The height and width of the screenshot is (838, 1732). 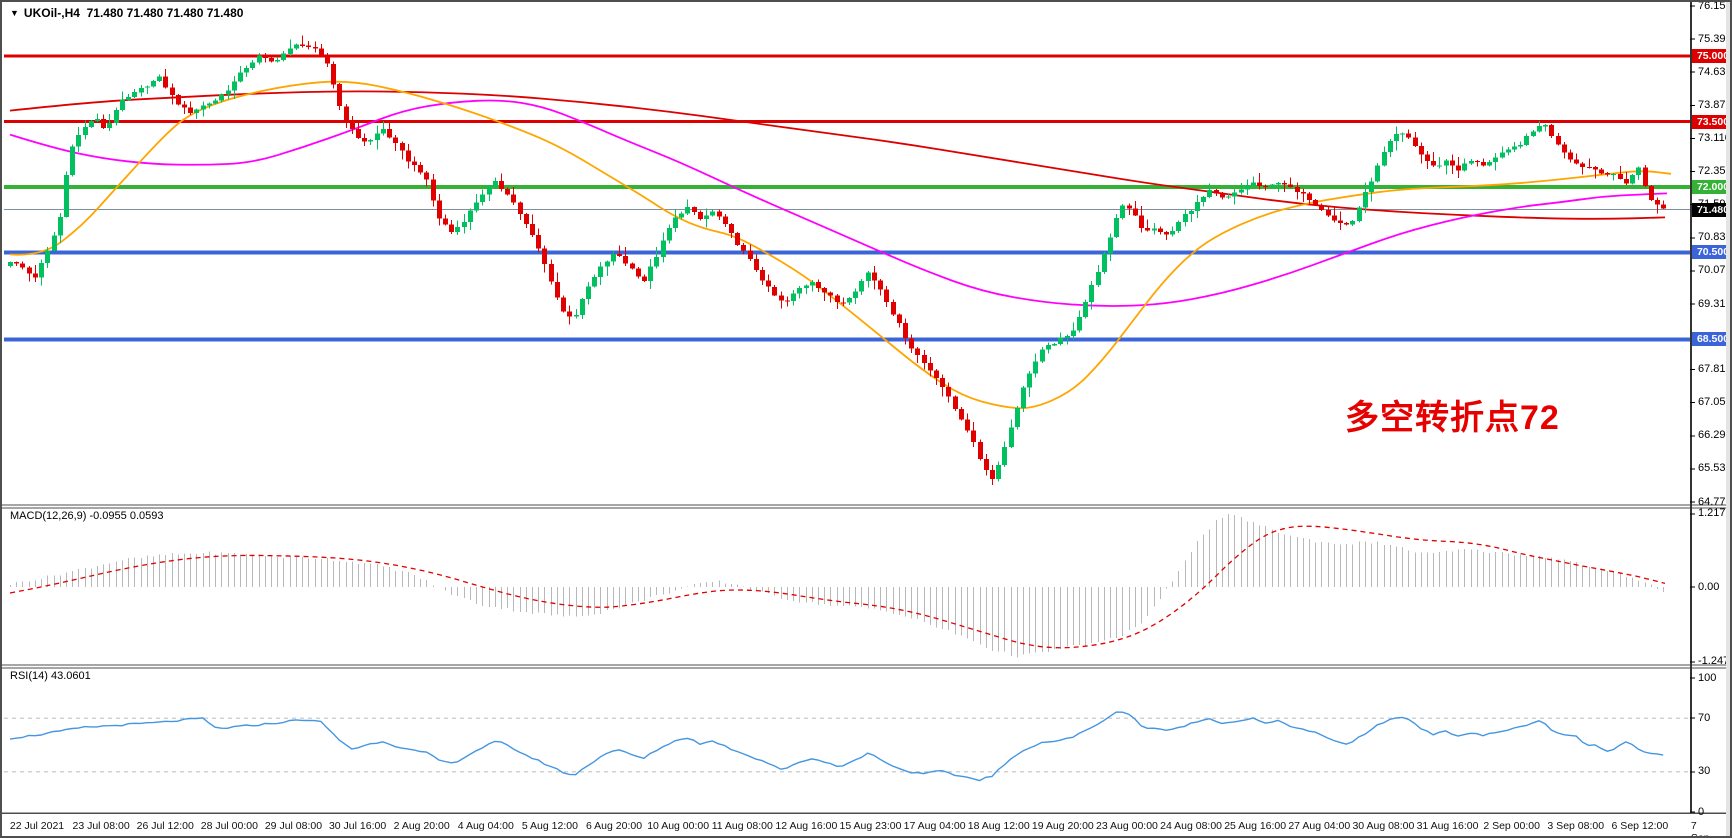 I want to click on macd-tick--1.2479: -1.2479, so click(x=1715, y=661).